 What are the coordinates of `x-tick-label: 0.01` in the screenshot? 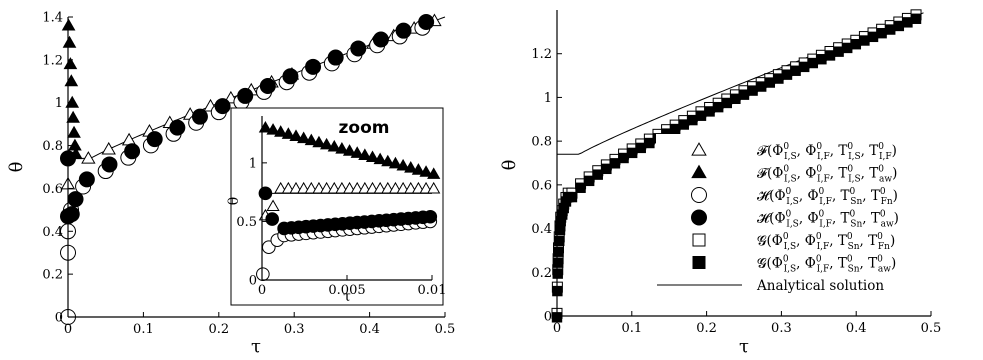 It's located at (432, 290).